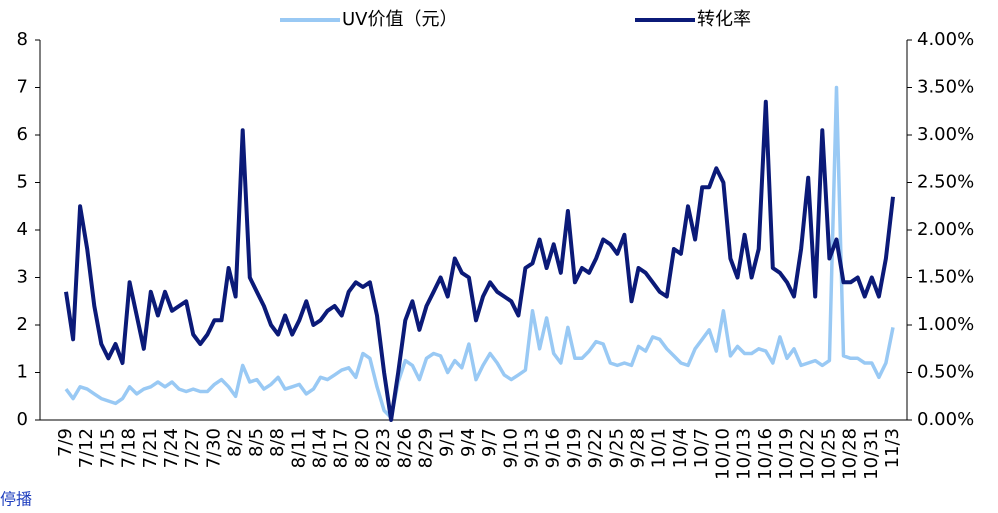 The height and width of the screenshot is (513, 998). Describe the element at coordinates (553, 448) in the screenshot. I see `x-tick-label: 9/16` at that location.